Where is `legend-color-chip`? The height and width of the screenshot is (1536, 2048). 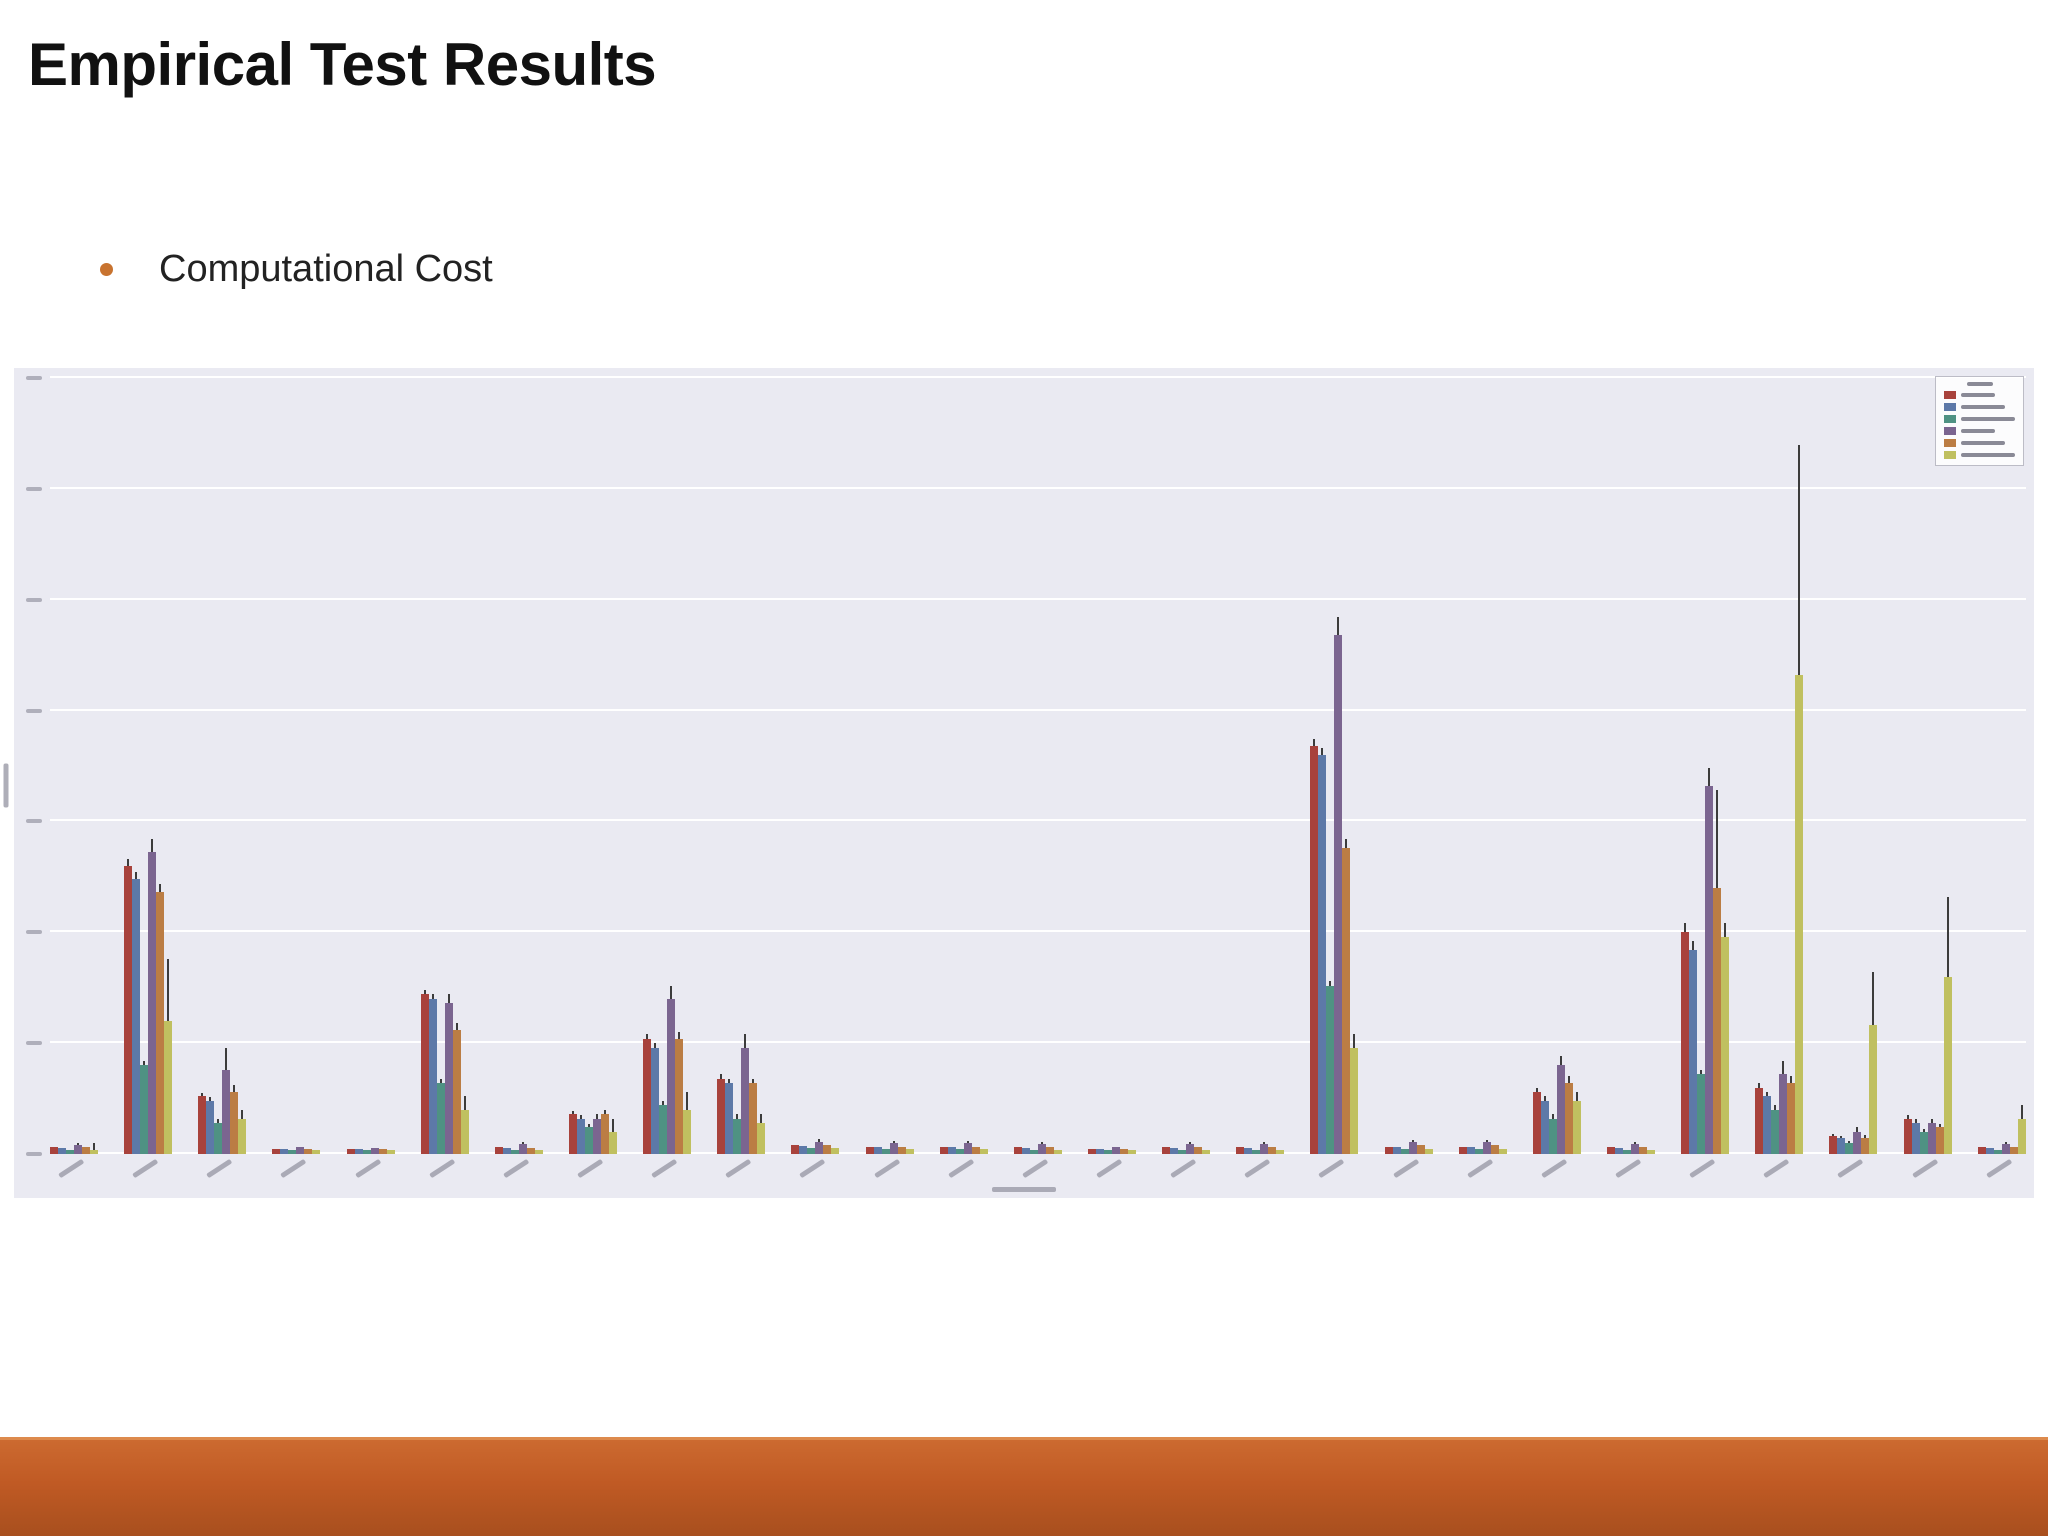 legend-color-chip is located at coordinates (1950, 431).